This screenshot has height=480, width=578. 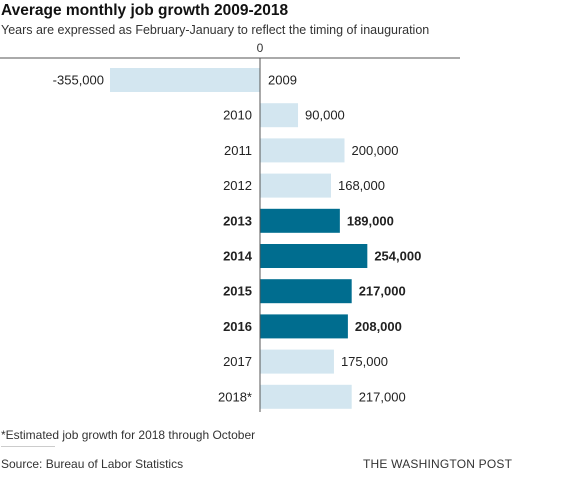 I want to click on bar-2009, so click(x=185, y=80).